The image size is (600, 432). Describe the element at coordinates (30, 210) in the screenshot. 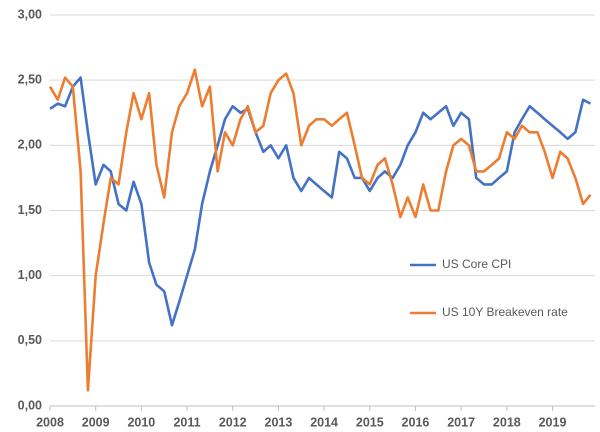

I see `y-tick-label: 1,50` at that location.